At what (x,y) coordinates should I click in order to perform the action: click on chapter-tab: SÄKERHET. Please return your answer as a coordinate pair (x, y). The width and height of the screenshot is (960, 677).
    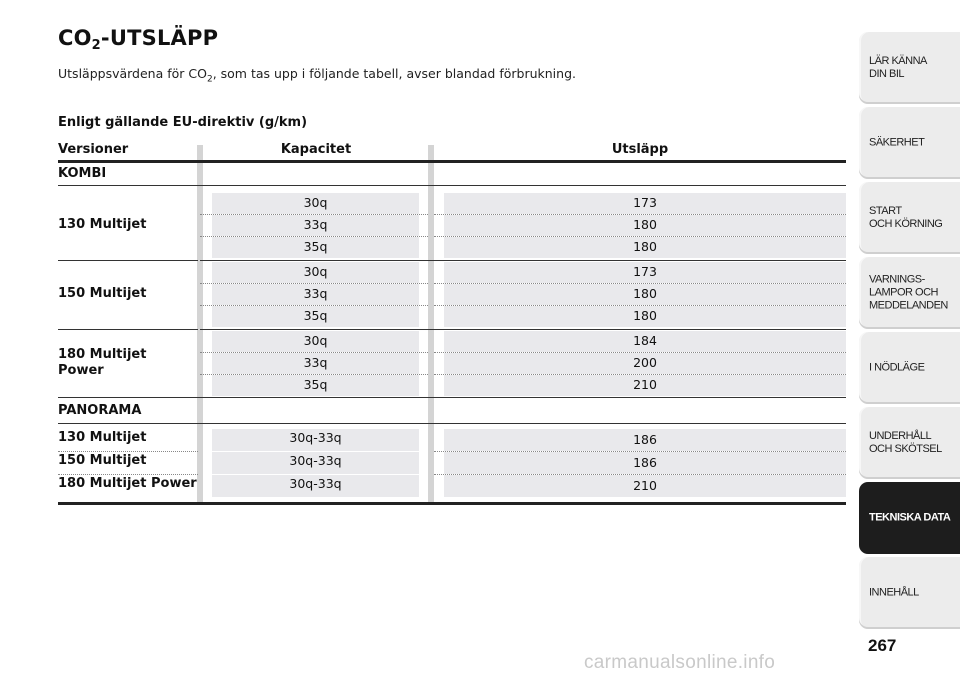
    Looking at the image, I should click on (909, 143).